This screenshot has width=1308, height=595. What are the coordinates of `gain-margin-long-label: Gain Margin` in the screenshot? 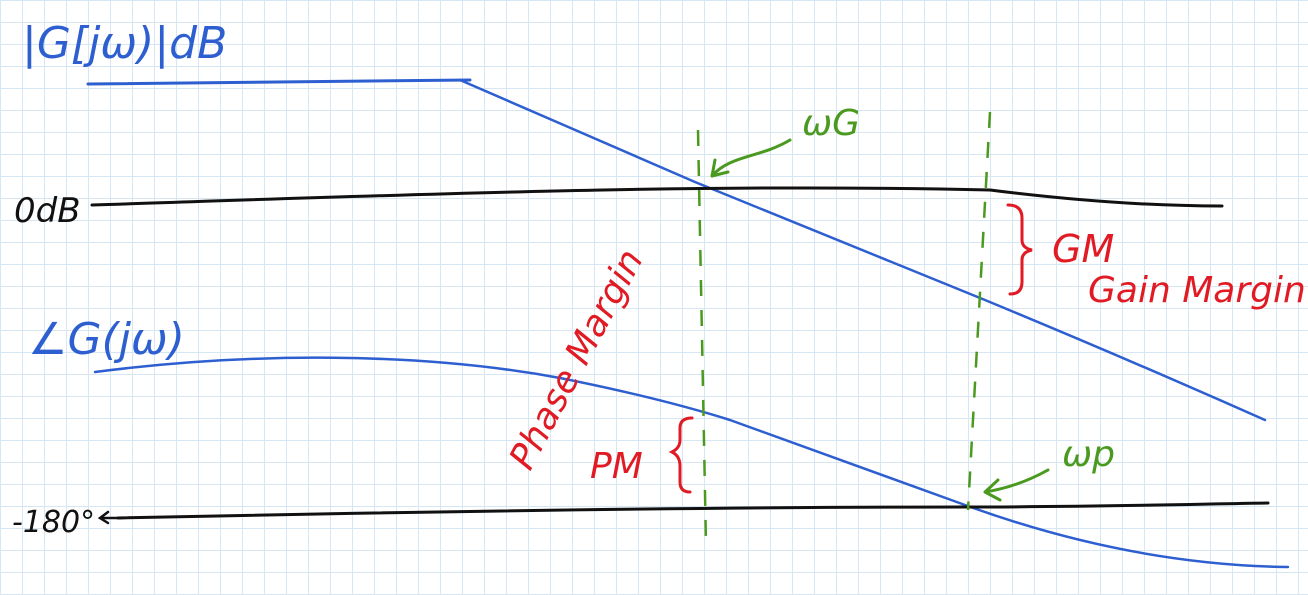 It's located at (1197, 290).